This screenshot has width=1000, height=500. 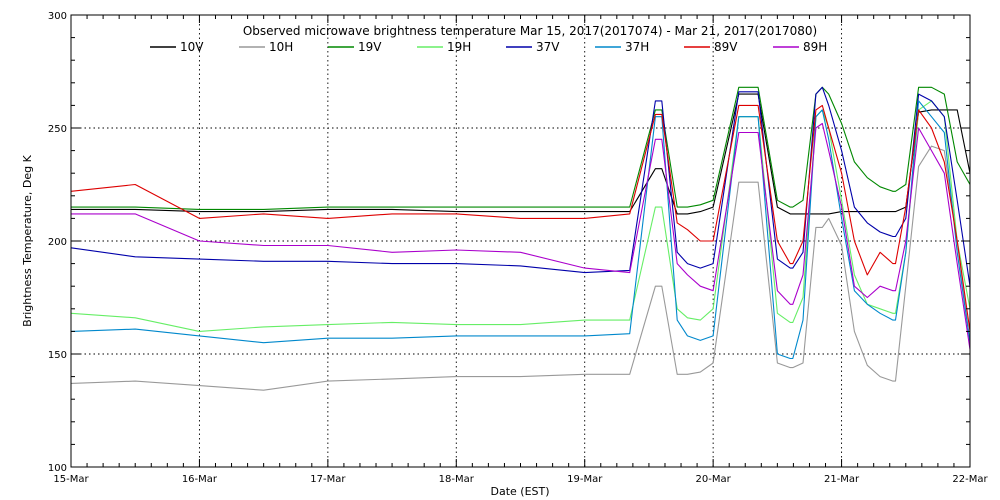 What do you see at coordinates (637, 47) in the screenshot?
I see `legend-label-37h: 37H` at bounding box center [637, 47].